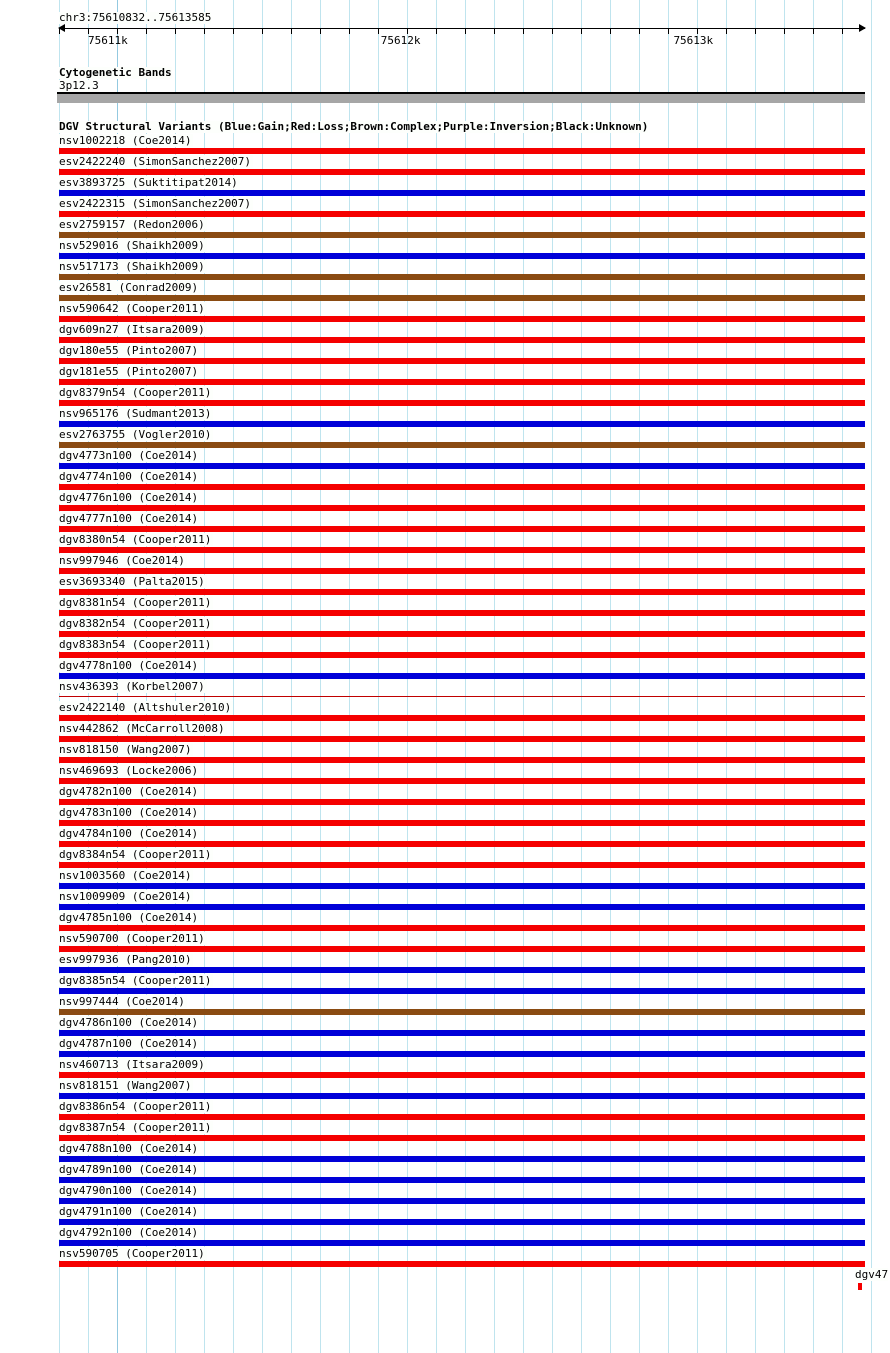 Image resolution: width=890 pixels, height=1353 pixels. Describe the element at coordinates (130, 350) in the screenshot. I see `dgv-variant-label: dgv180e55 (Pinto2007)` at that location.